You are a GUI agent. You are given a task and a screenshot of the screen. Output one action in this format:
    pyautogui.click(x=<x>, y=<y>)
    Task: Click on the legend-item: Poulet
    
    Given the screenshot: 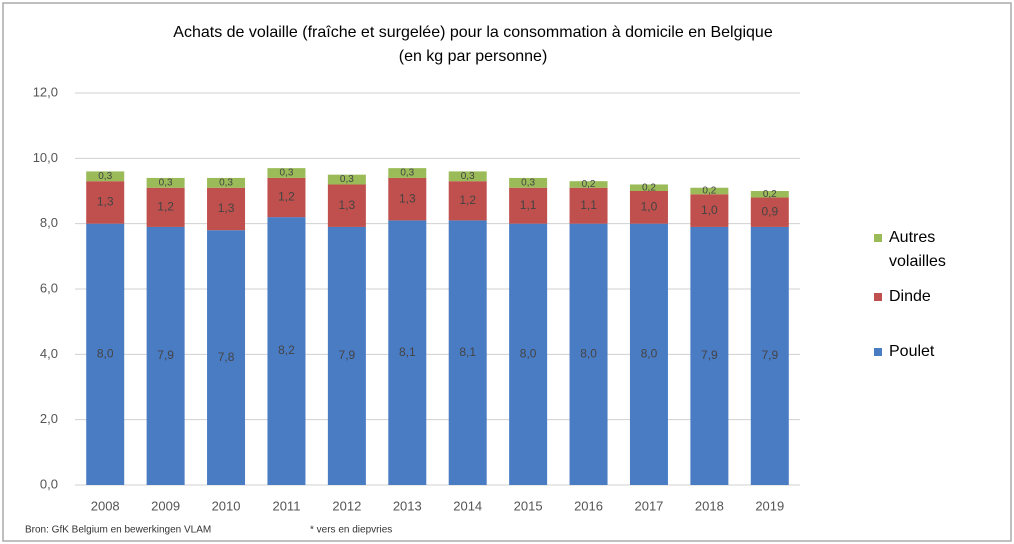 What is the action you would take?
    pyautogui.click(x=929, y=352)
    